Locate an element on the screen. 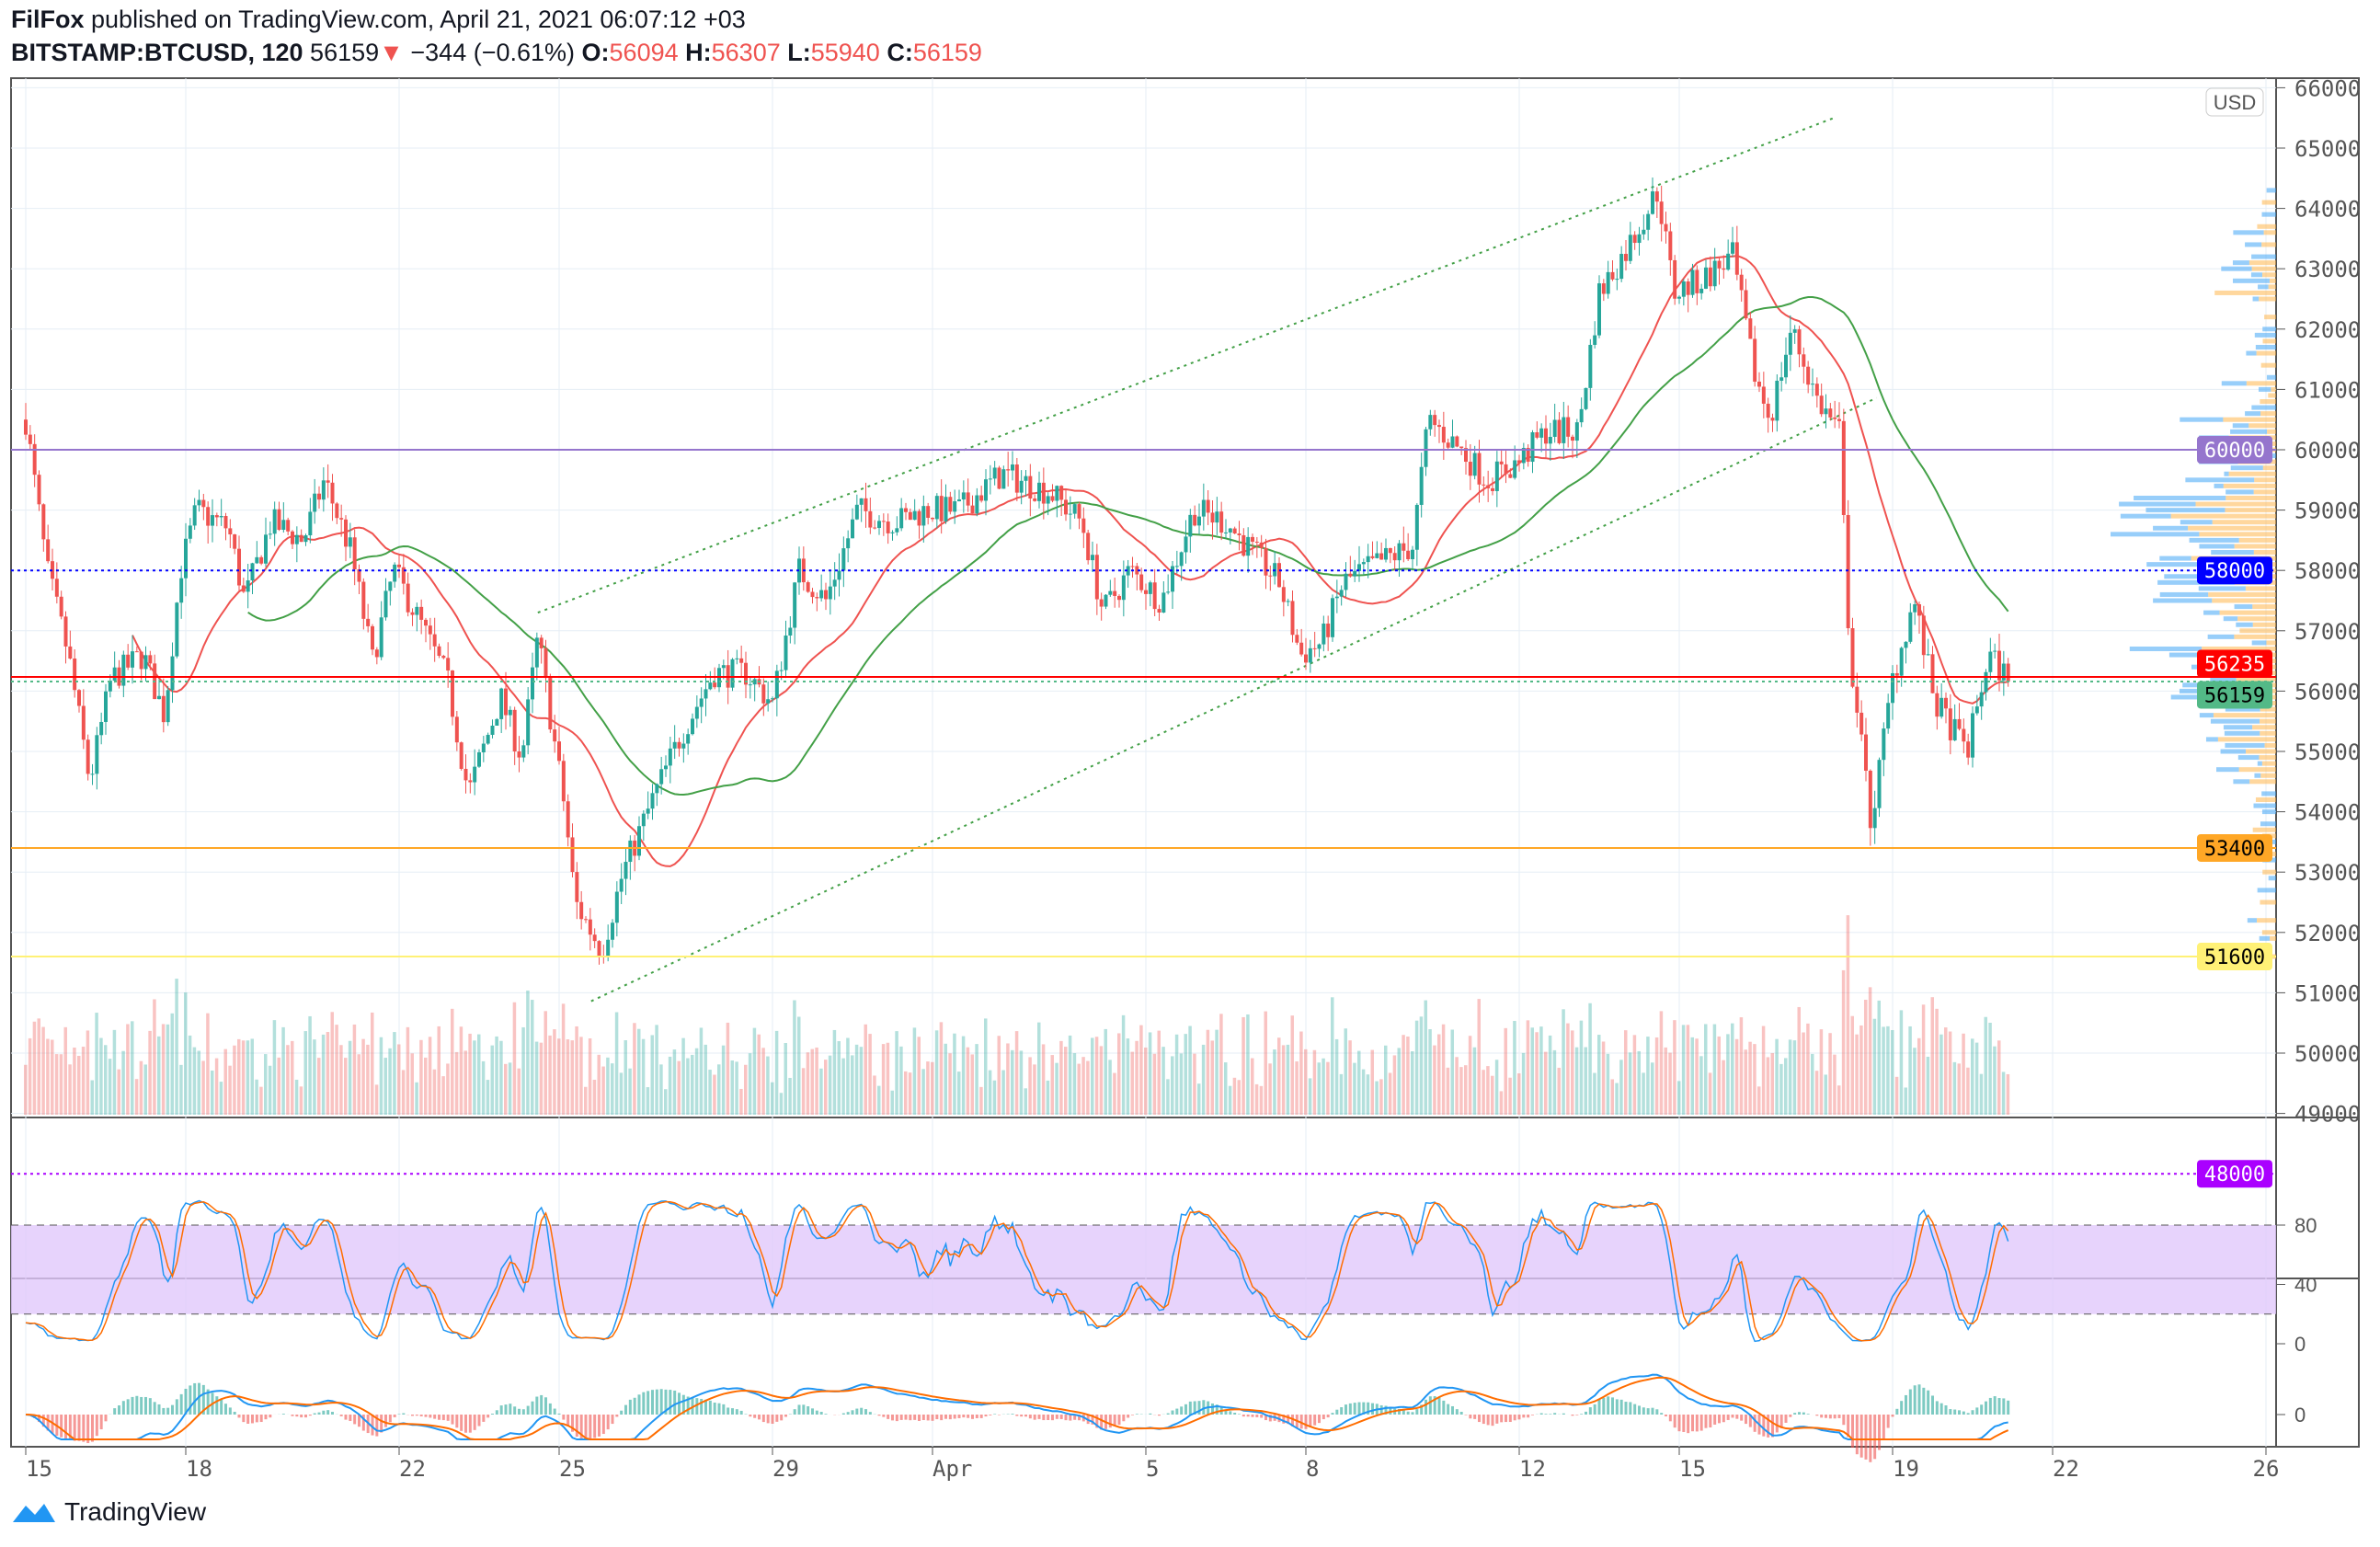 This screenshot has height=1547, width=2380. y-tick-label: 62000 is located at coordinates (2327, 330).